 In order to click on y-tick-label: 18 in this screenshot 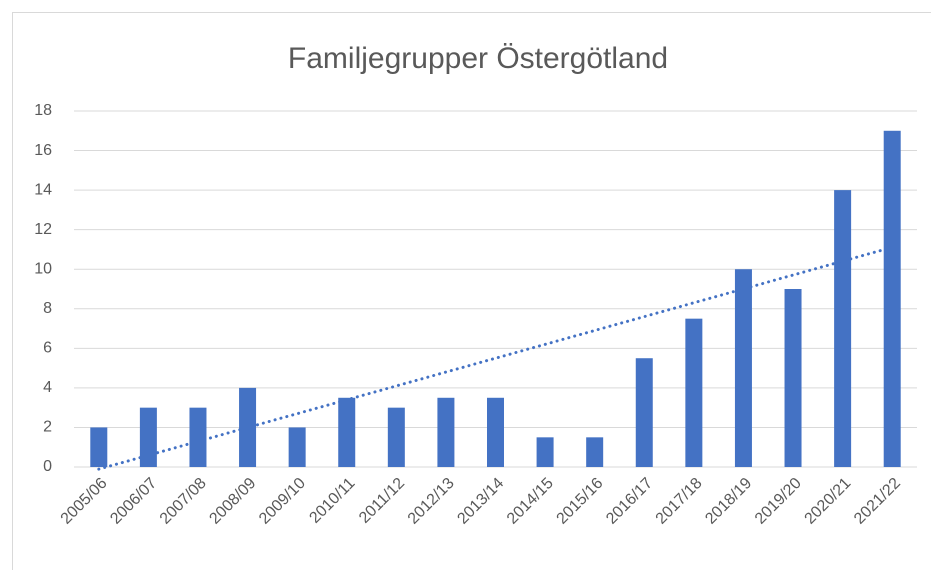, I will do `click(43, 110)`.